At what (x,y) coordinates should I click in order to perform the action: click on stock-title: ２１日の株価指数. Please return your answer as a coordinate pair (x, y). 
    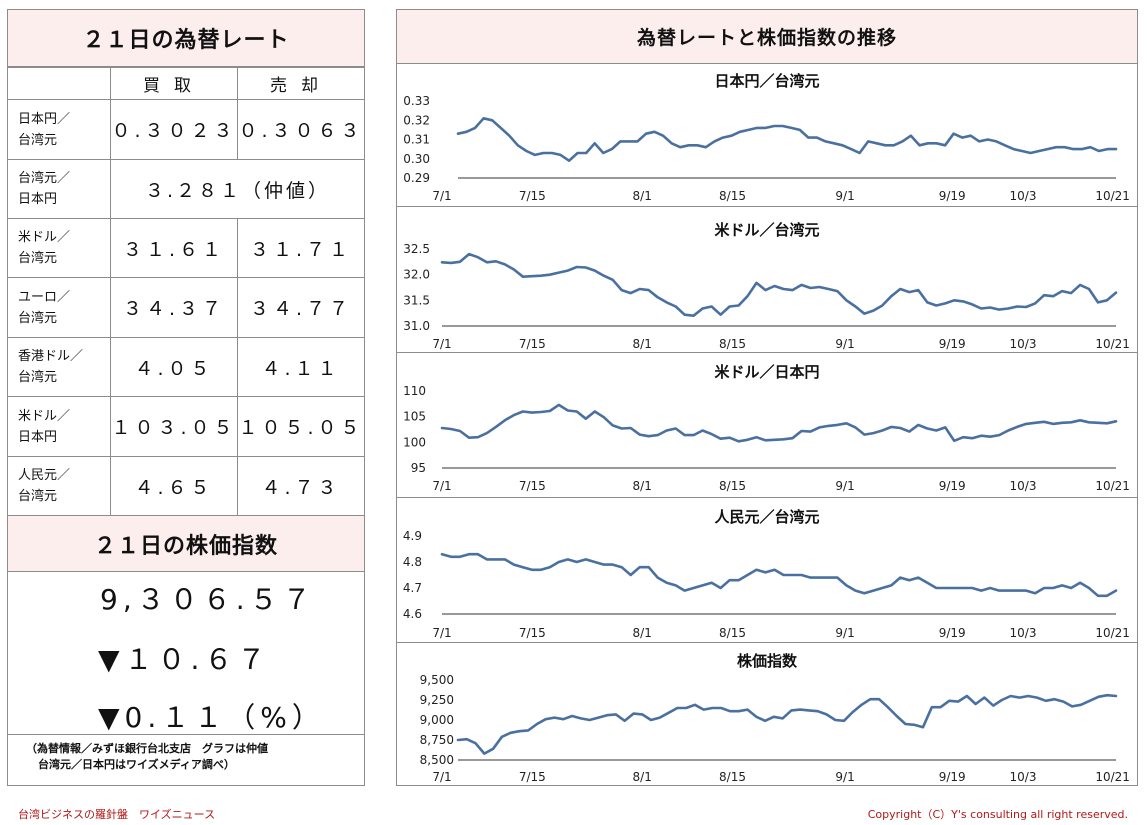
    Looking at the image, I should click on (185, 546).